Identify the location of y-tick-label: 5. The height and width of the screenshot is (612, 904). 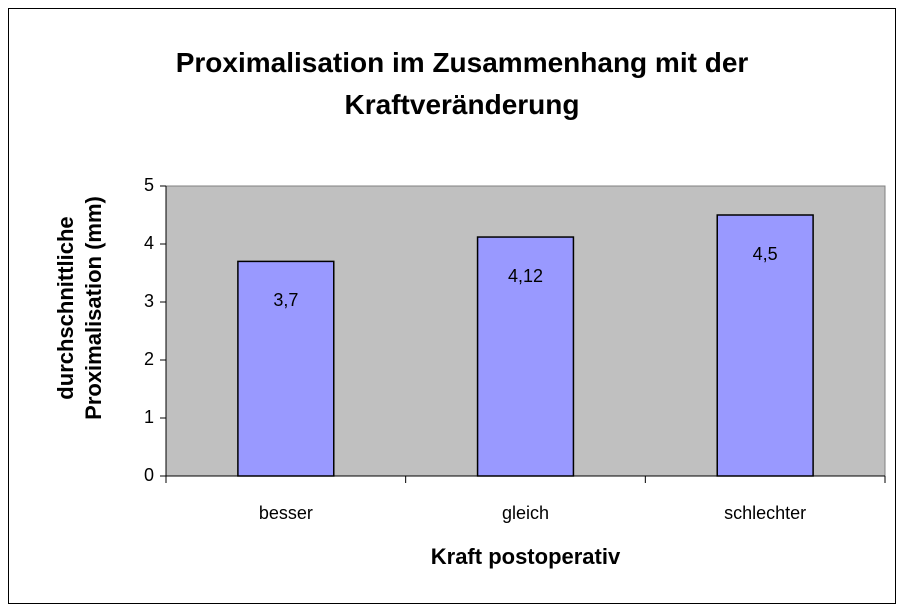
(149, 185).